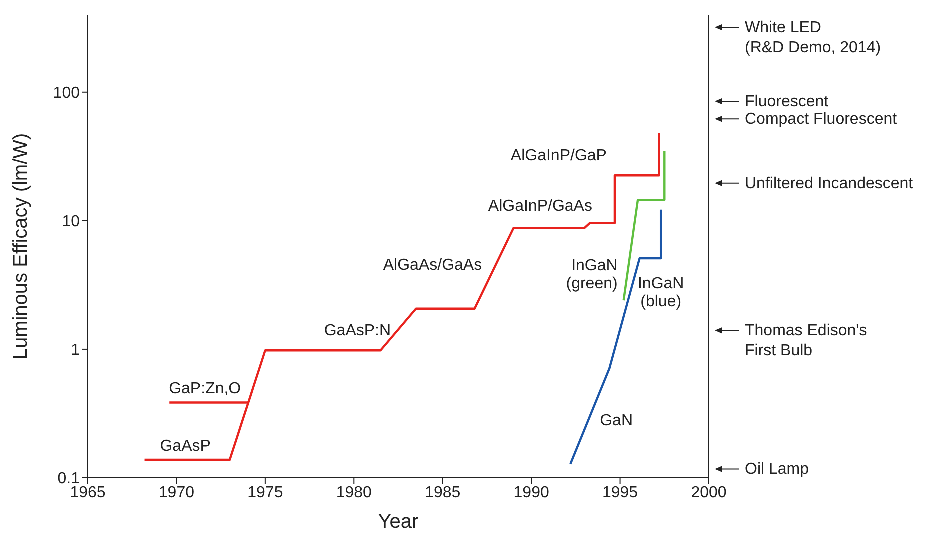 This screenshot has height=546, width=933. Describe the element at coordinates (443, 493) in the screenshot. I see `x-tick-label: 1985` at that location.